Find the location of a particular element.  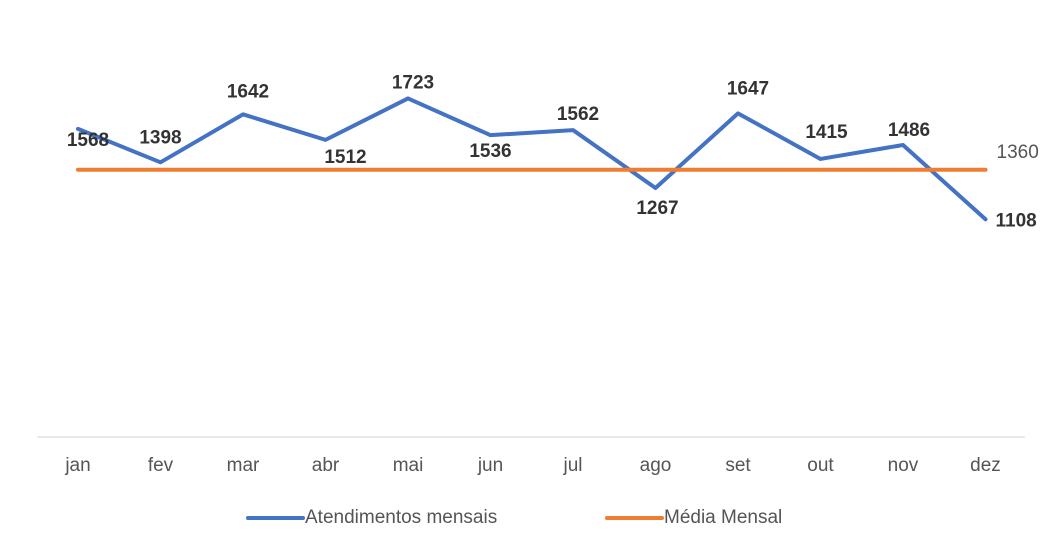

x-tick-label: mai is located at coordinates (408, 465).